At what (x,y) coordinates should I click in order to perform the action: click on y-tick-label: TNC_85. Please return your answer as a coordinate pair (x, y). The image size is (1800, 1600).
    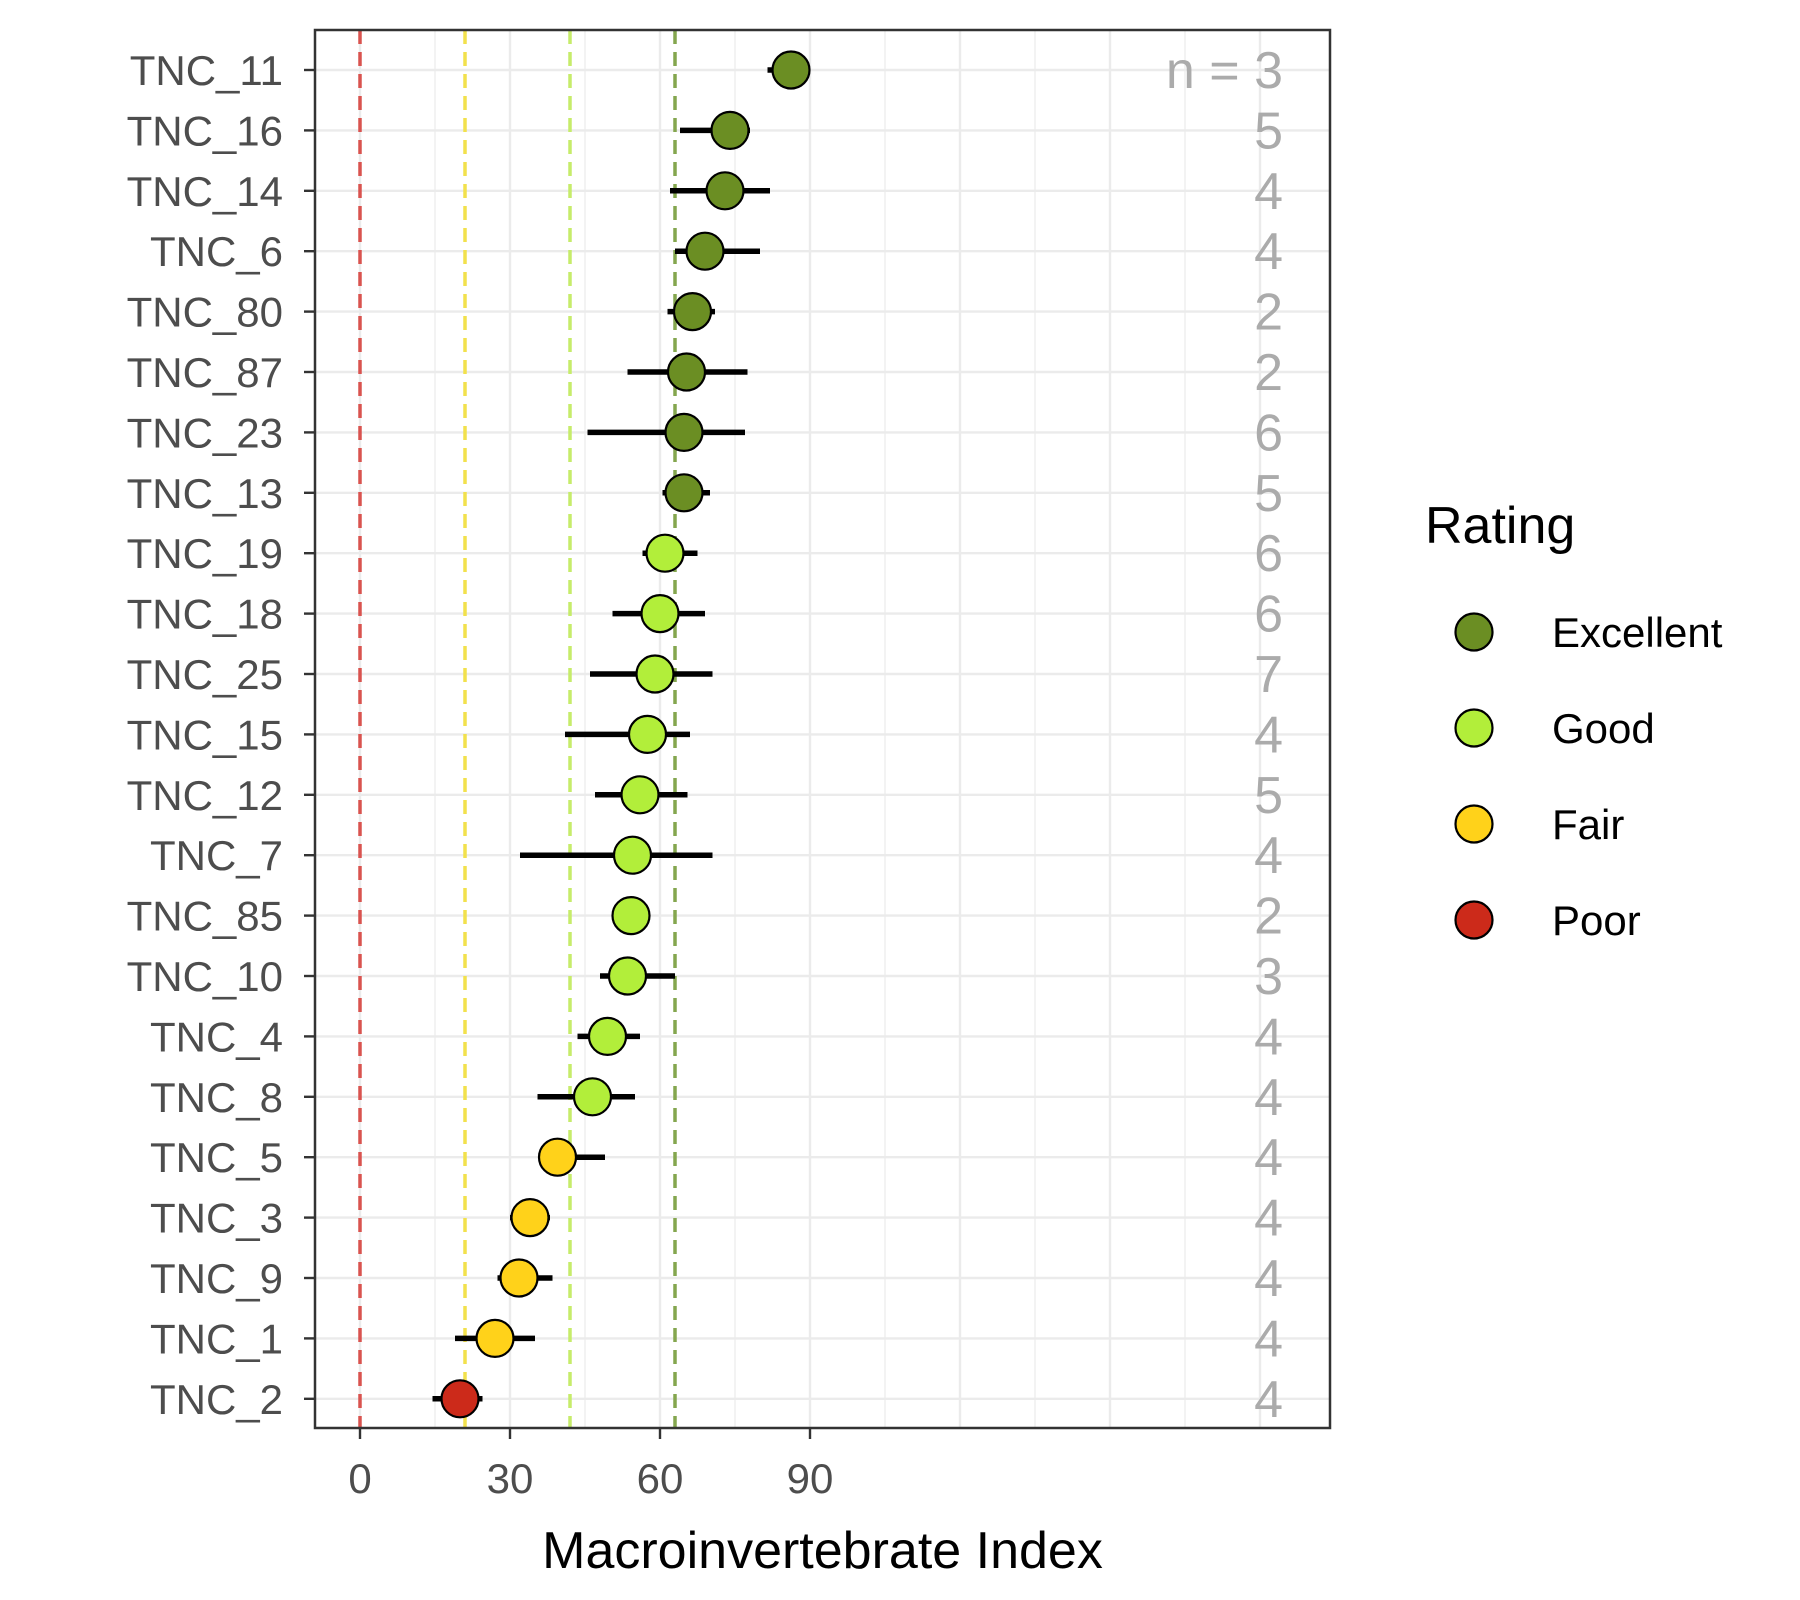
    Looking at the image, I should click on (205, 916).